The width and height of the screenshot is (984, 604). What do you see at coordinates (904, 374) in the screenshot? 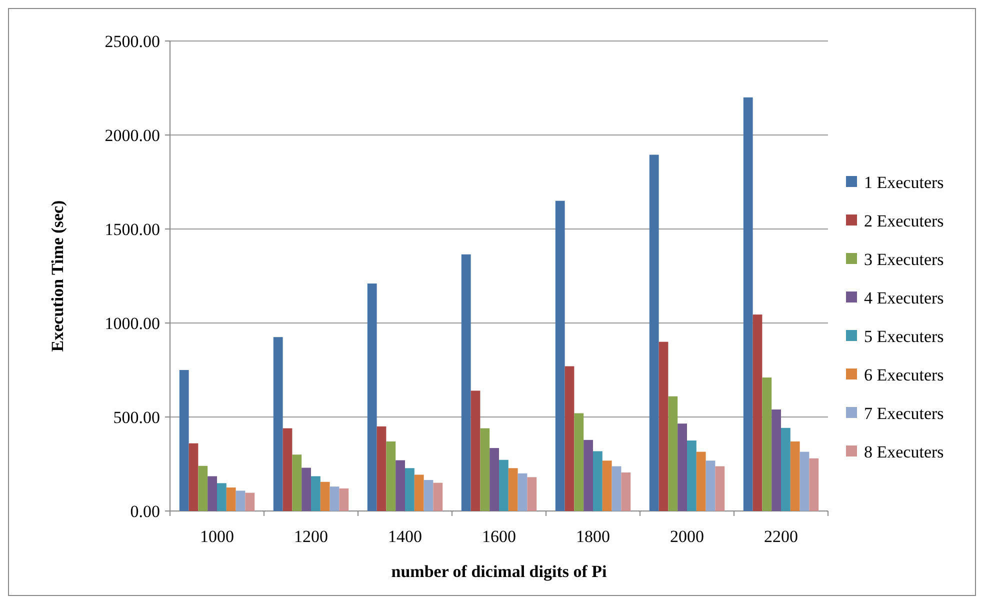
I see `legend-label: 6 Executers` at bounding box center [904, 374].